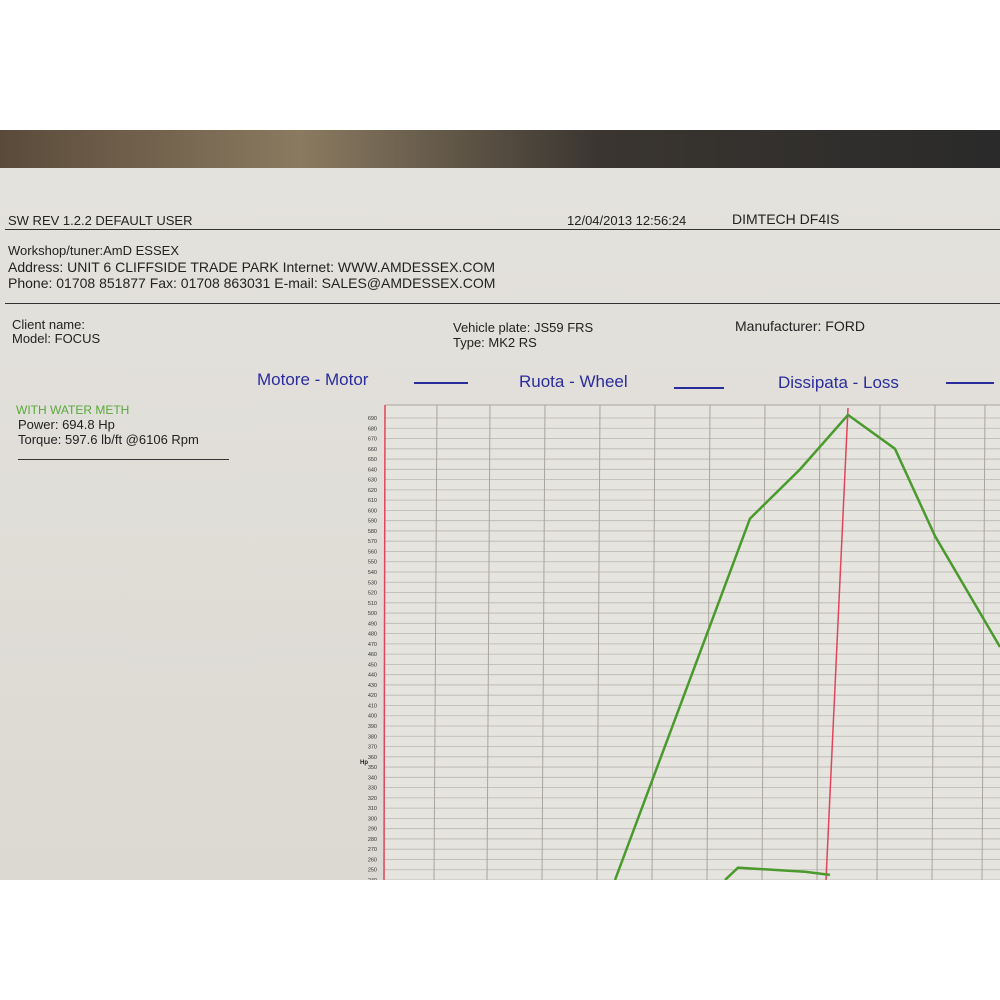 This screenshot has height=1000, width=1000. What do you see at coordinates (372, 871) in the screenshot?
I see `y-tick-label: 250` at bounding box center [372, 871].